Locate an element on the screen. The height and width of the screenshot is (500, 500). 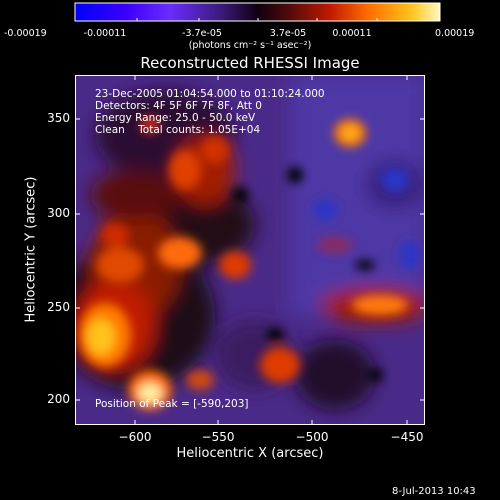
plot-timestamp: 8-Jul-2013 10:43 is located at coordinates (434, 491).